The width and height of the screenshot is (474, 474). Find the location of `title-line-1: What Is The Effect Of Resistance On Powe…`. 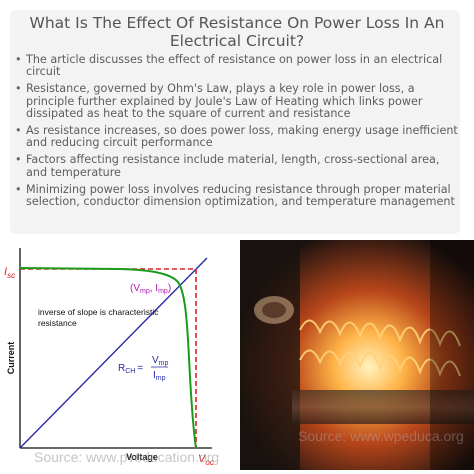

title-line-1: What Is The Effect Of Resistance On Powe… is located at coordinates (237, 23).